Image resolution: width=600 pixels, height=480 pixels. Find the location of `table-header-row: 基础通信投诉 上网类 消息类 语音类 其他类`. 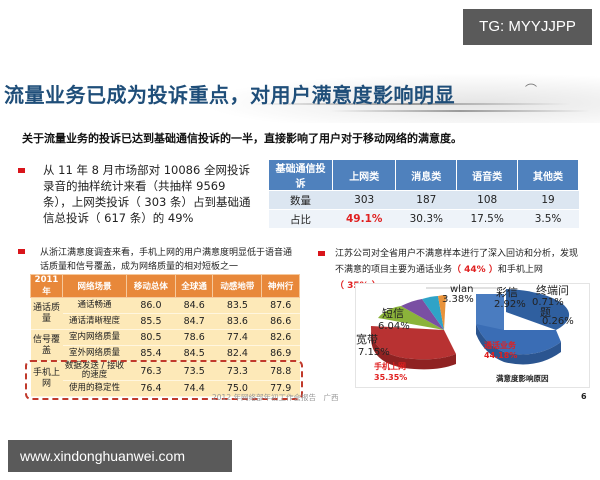

table-header-row: 基础通信投诉 上网类 消息类 语音类 其他类 is located at coordinates (423, 175).